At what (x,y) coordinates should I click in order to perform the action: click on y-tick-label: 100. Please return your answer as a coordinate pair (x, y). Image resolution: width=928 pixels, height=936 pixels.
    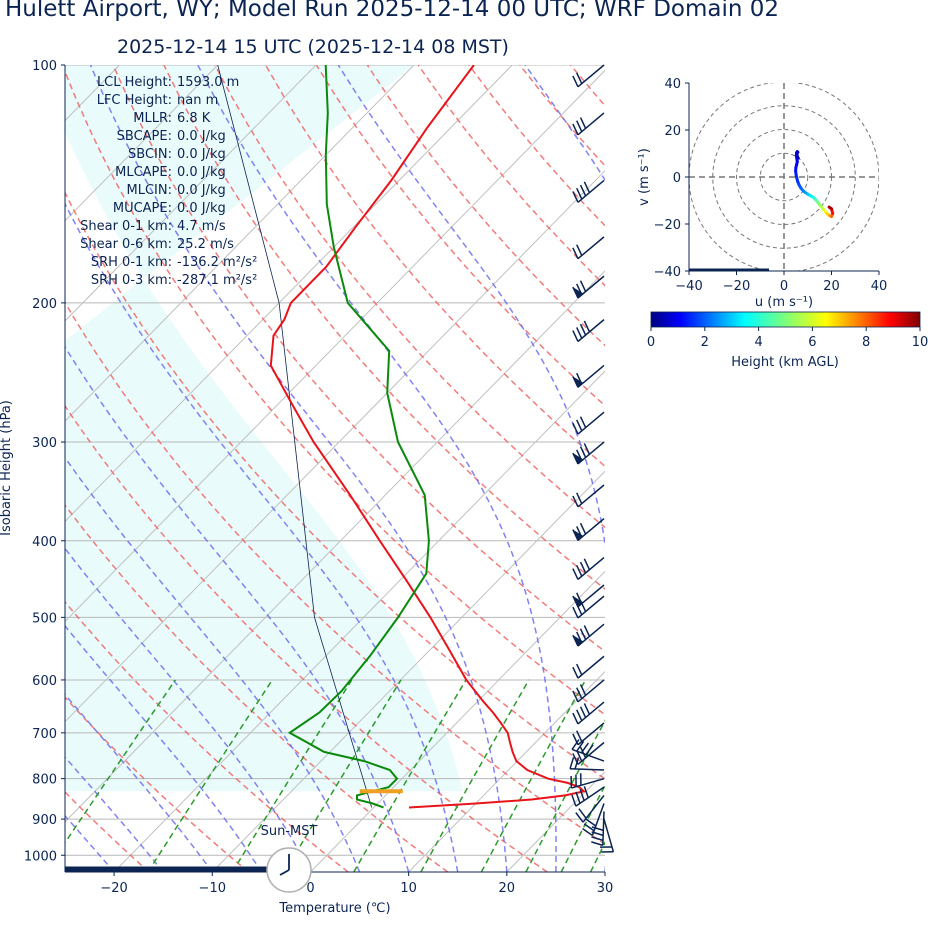
    Looking at the image, I should click on (44, 66).